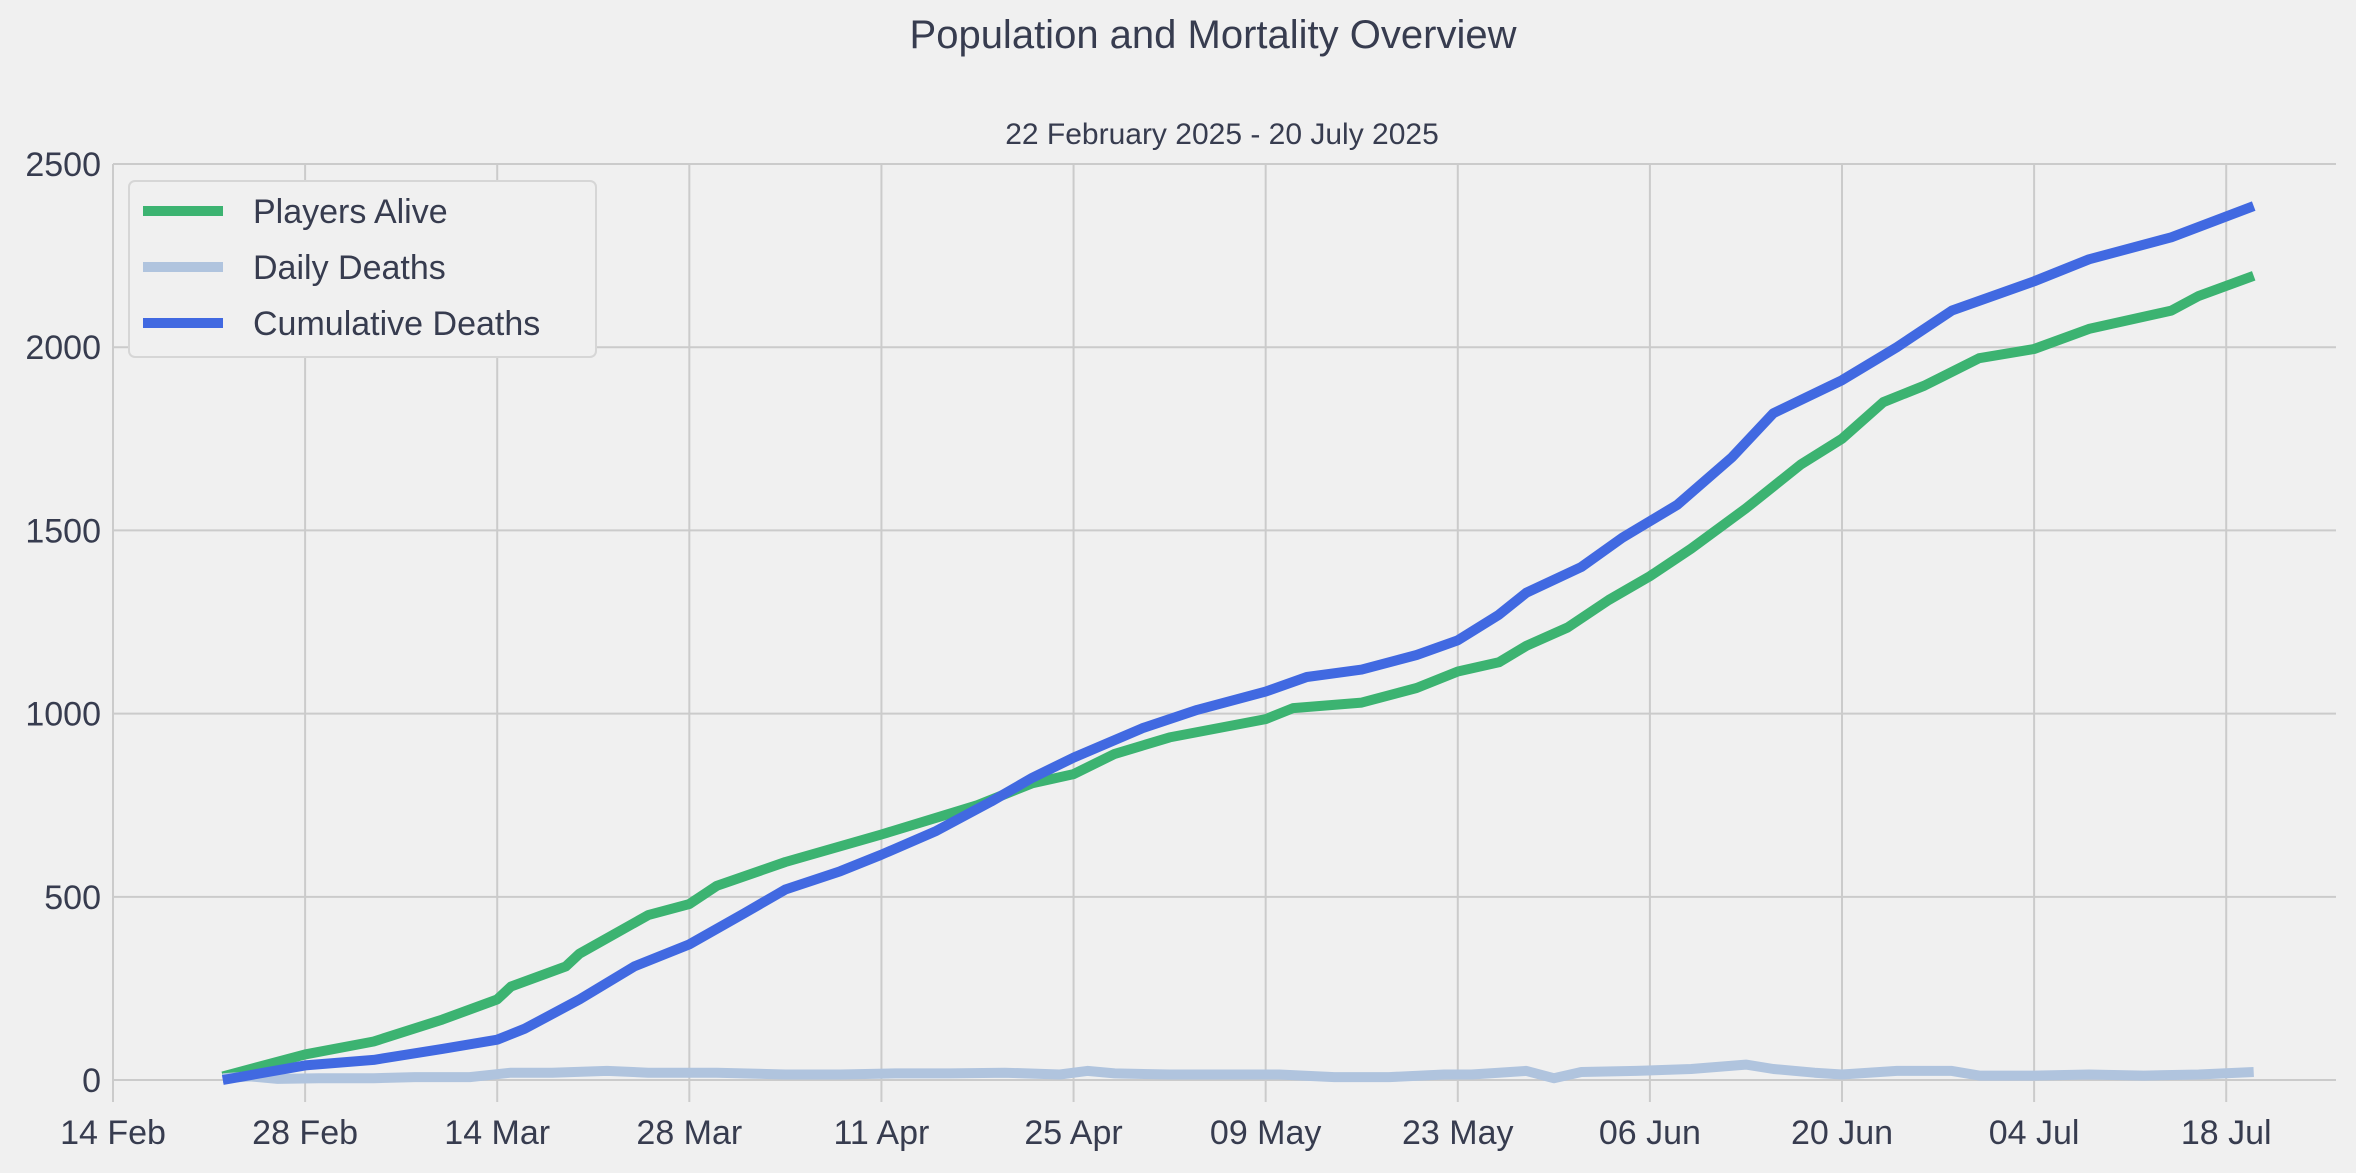 The height and width of the screenshot is (1173, 2356). Describe the element at coordinates (1266, 1133) in the screenshot. I see `x-tick-label: 09 May` at that location.